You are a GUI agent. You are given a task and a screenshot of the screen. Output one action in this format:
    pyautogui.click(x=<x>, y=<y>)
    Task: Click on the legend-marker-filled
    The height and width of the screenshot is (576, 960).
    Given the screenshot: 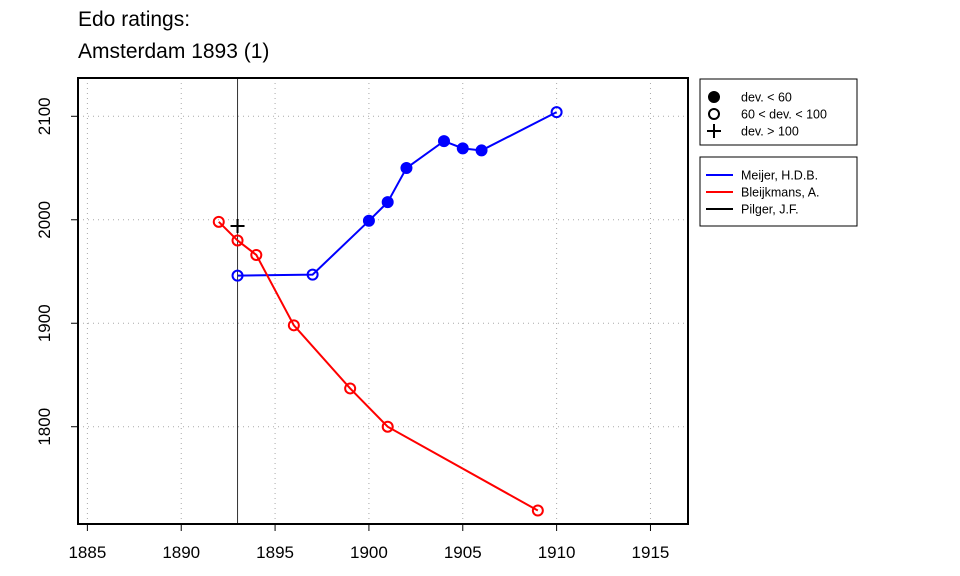 What is the action you would take?
    pyautogui.click(x=714, y=97)
    